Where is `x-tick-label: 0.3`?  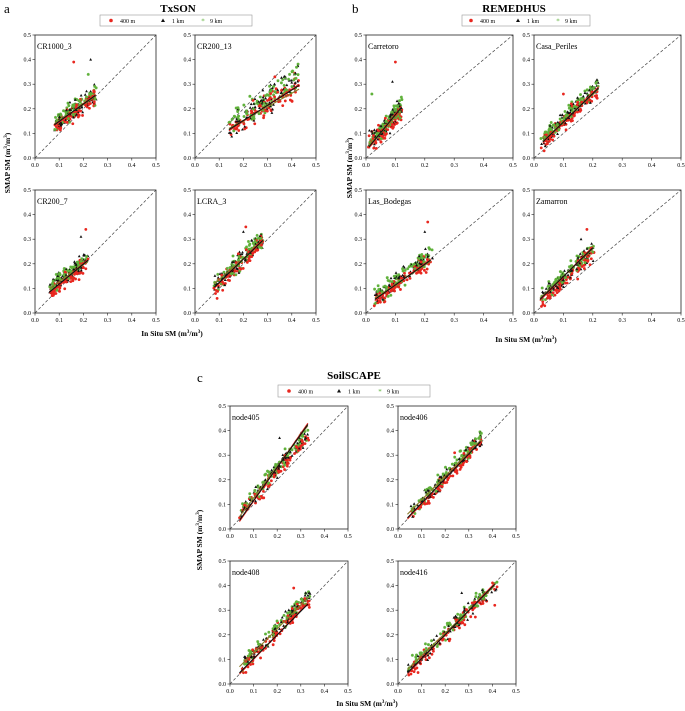 x-tick-label: 0.3 is located at coordinates (268, 166).